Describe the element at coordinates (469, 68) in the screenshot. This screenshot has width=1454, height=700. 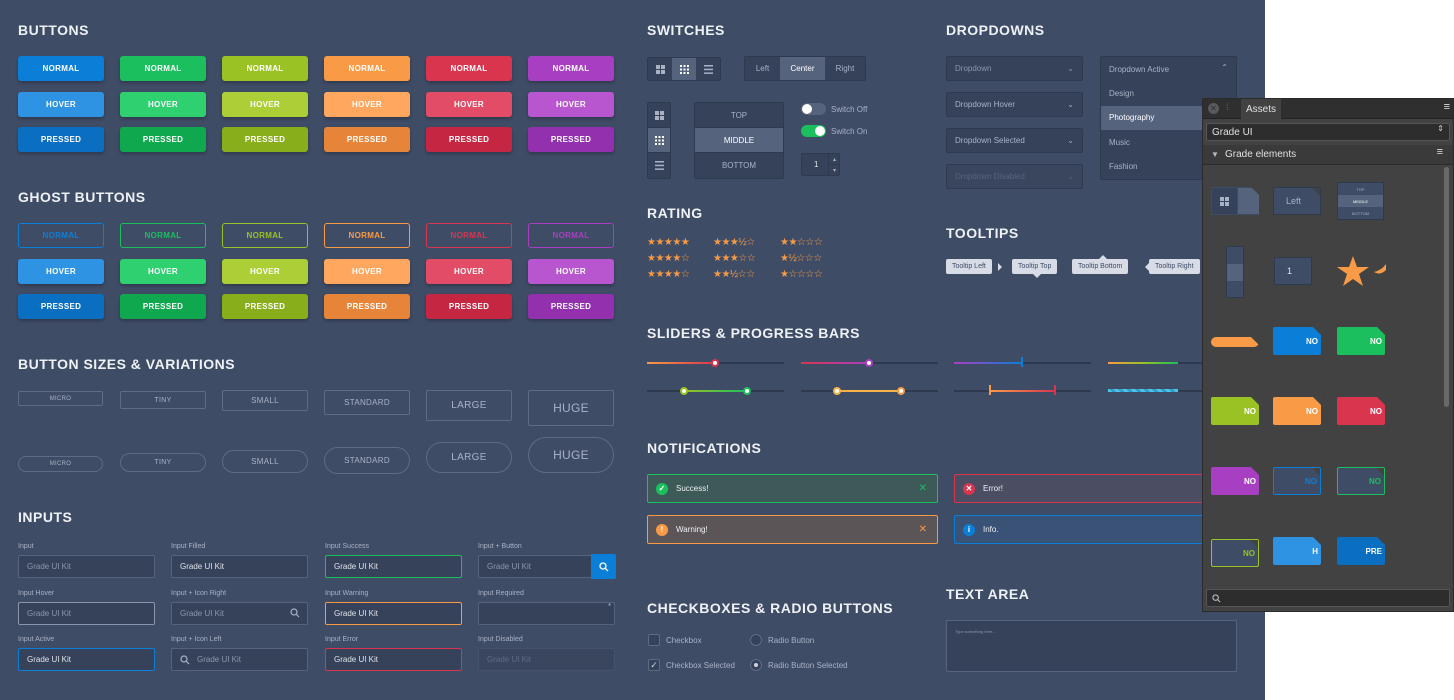
I see `red-normal-button: NORMAL` at that location.